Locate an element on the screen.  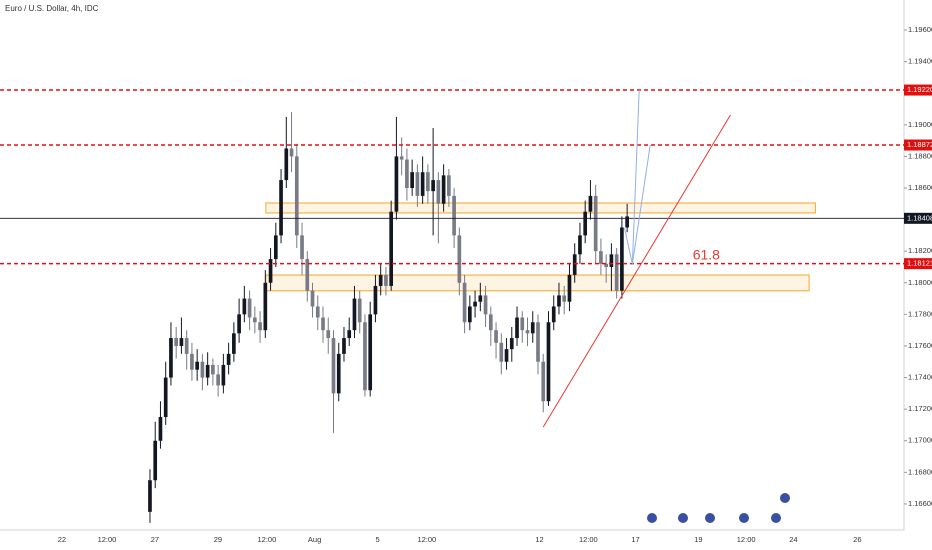
price-level-label: 1.18121 is located at coordinates (919, 263).